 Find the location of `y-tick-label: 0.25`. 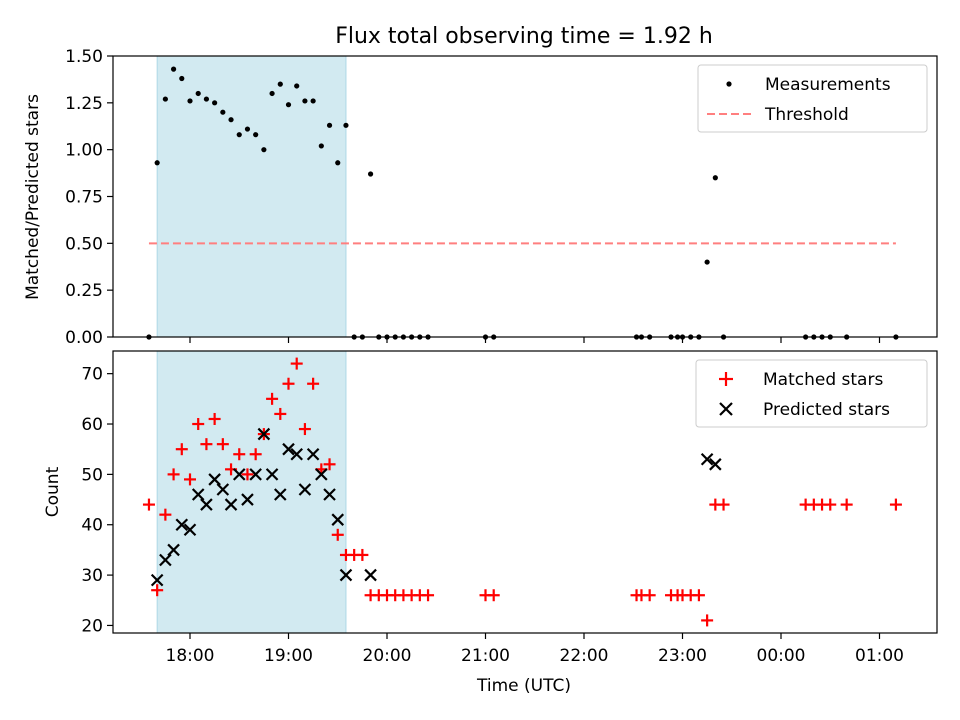

y-tick-label: 0.25 is located at coordinates (84, 291).